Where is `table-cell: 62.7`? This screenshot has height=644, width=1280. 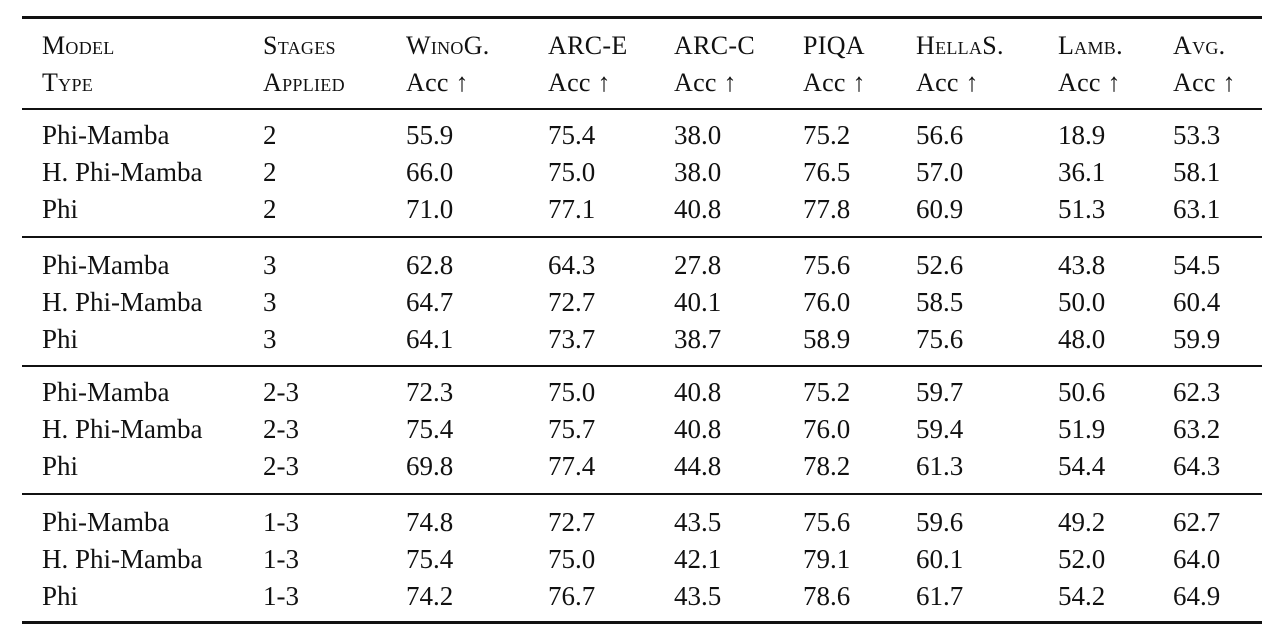
table-cell: 62.7 is located at coordinates (1197, 522).